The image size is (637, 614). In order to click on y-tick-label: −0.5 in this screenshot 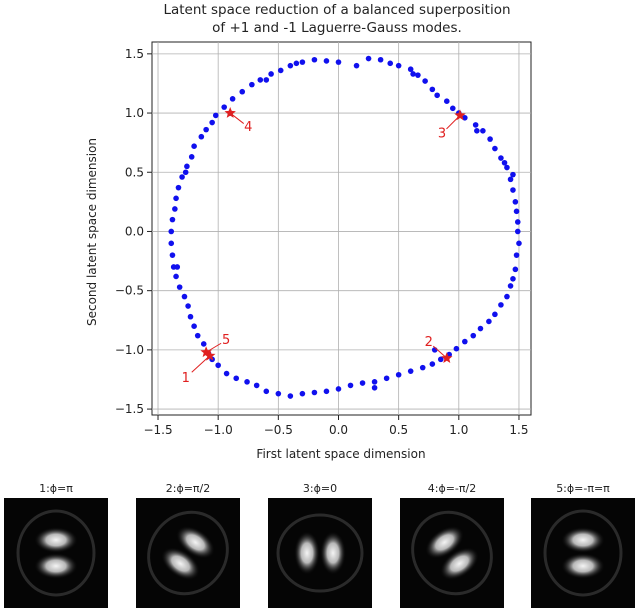, I will do `click(129, 291)`.